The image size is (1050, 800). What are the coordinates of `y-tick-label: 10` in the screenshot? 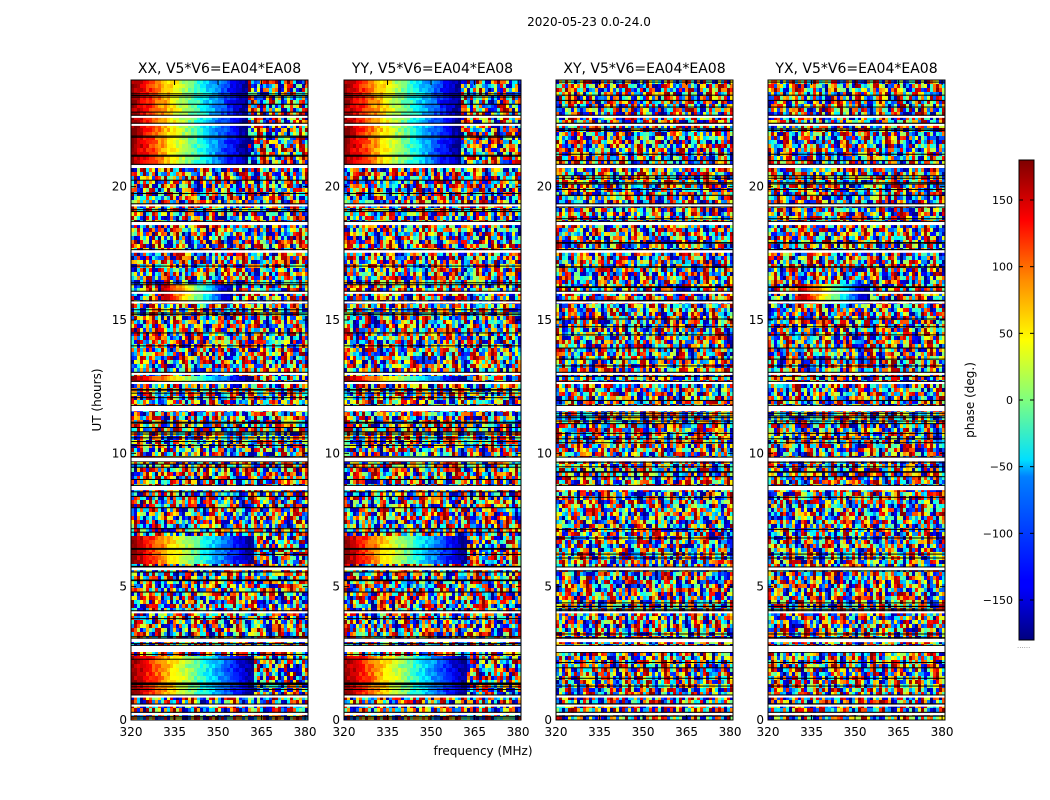 It's located at (756, 453).